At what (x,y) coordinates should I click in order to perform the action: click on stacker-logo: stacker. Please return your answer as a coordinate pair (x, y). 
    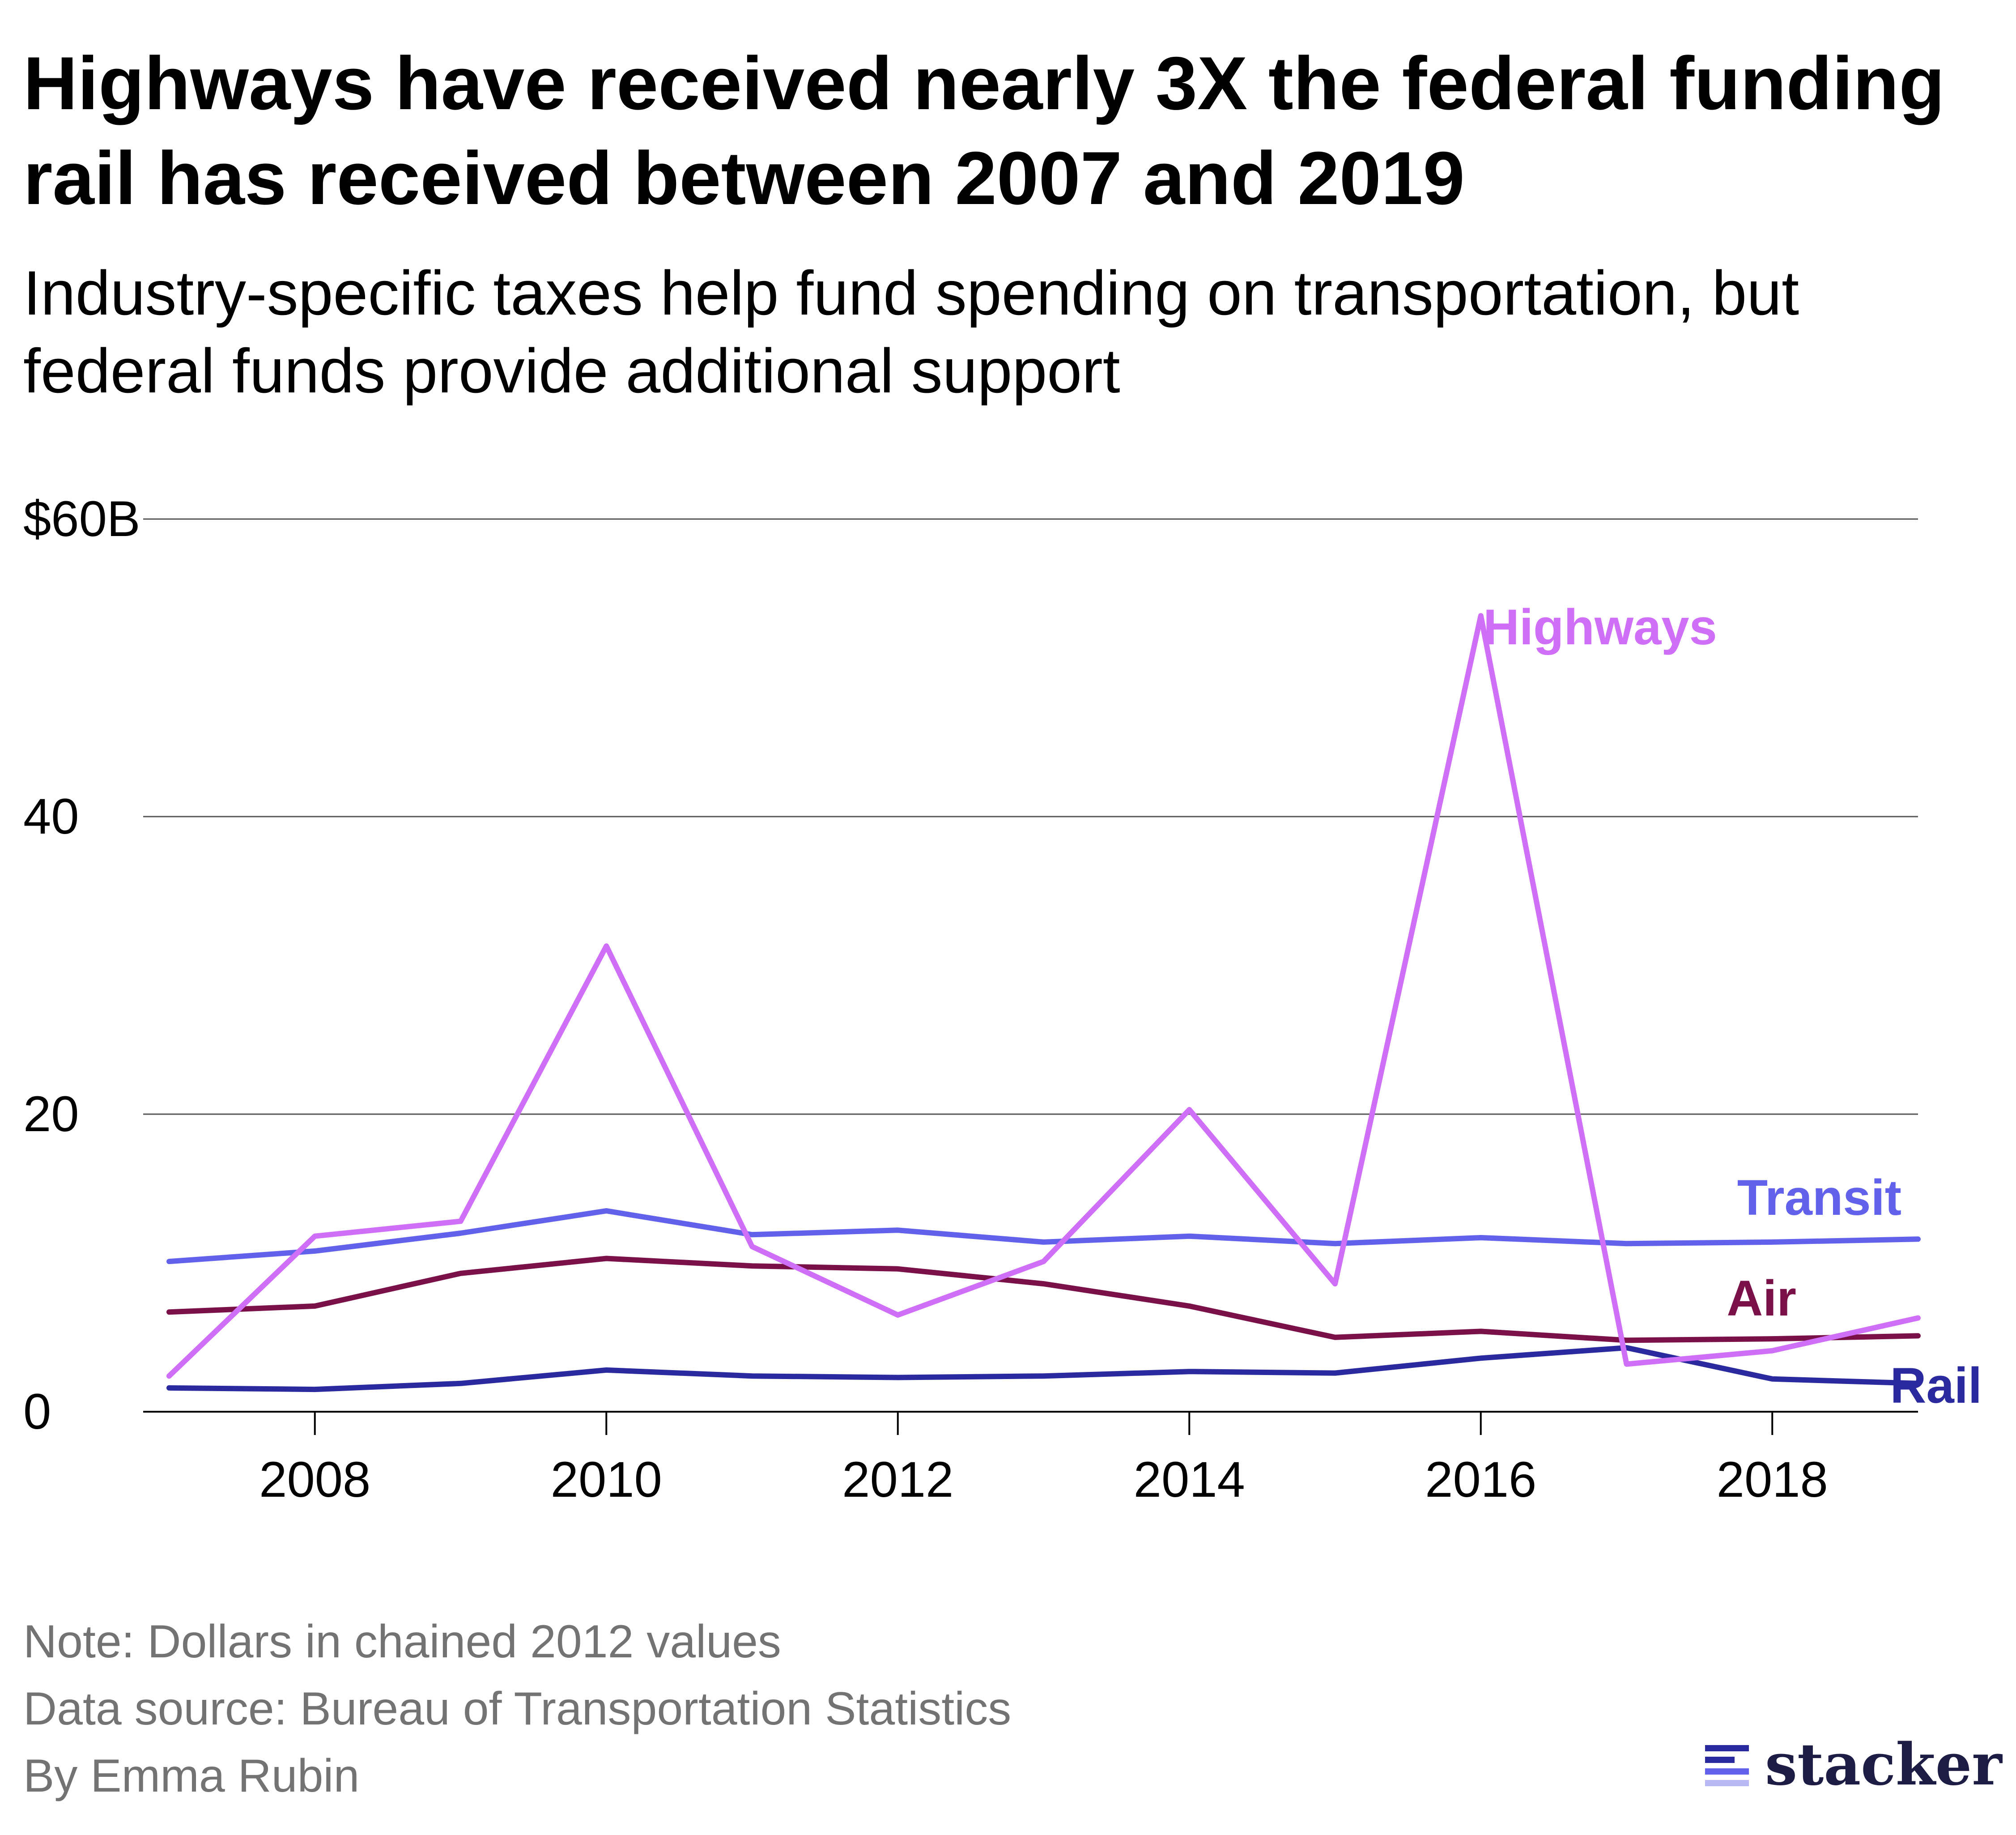
    Looking at the image, I should click on (1852, 1764).